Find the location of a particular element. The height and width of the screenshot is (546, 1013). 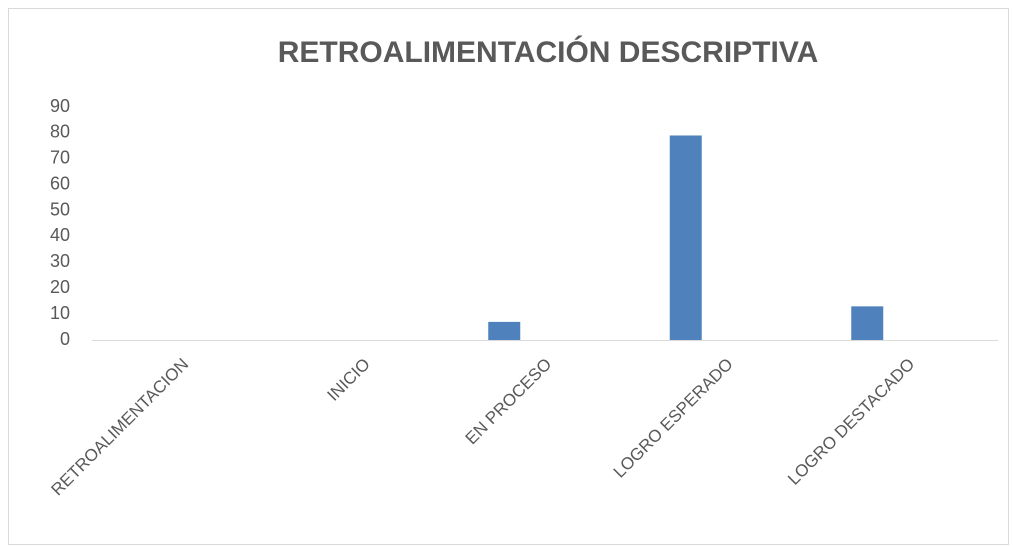

y-tick-label: 20 is located at coordinates (60, 287).